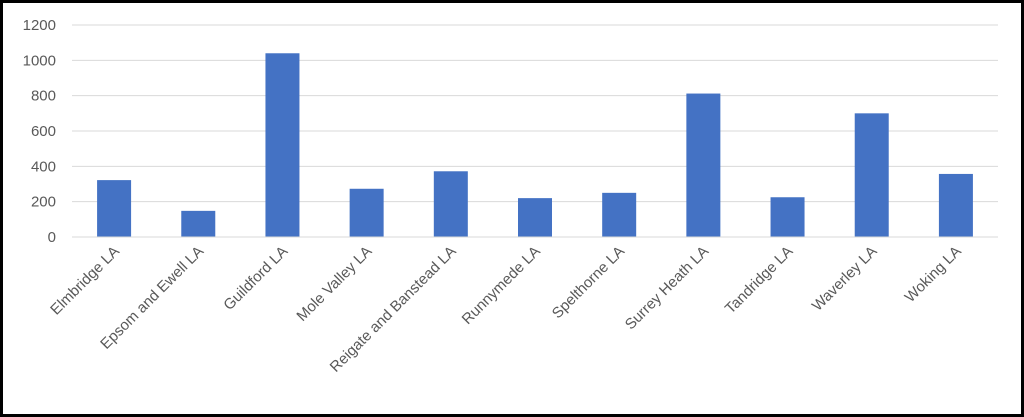 Image resolution: width=1024 pixels, height=417 pixels. What do you see at coordinates (845, 279) in the screenshot?
I see `x-category-label: Waverley LA` at bounding box center [845, 279].